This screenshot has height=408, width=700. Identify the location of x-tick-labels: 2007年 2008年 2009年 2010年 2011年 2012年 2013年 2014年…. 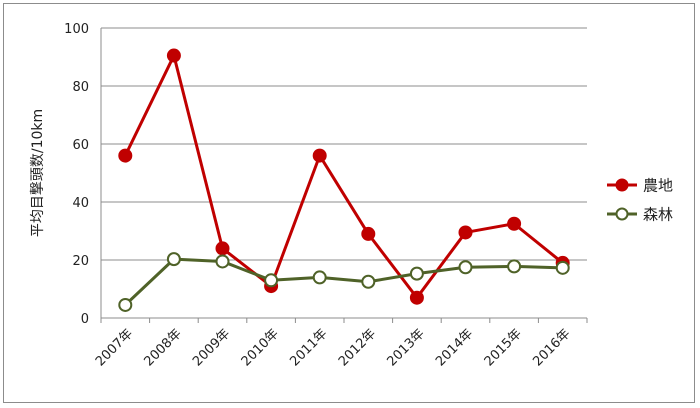
(333, 347).